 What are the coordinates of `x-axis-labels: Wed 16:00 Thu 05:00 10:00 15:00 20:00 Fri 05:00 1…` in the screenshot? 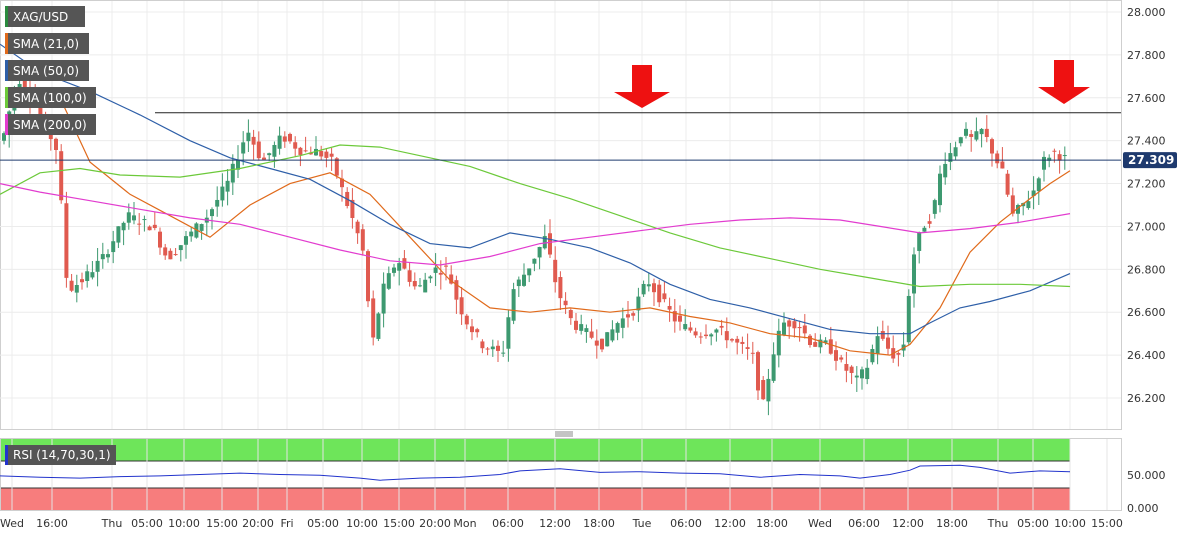 It's located at (561, 523).